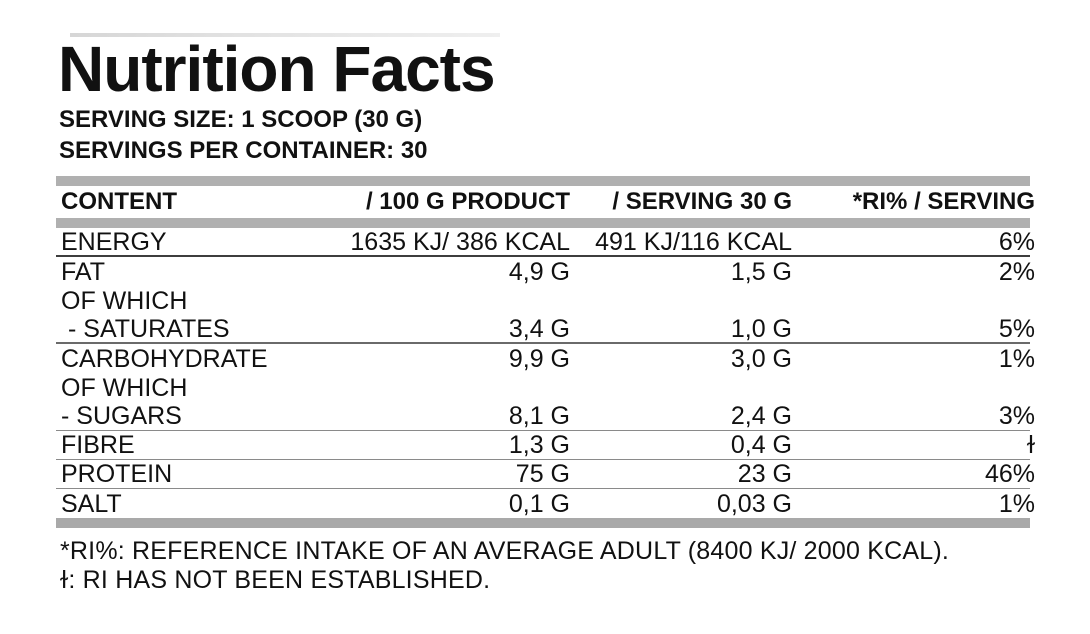  What do you see at coordinates (761, 271) in the screenshot?
I see `row-per-serving: 1,5 G` at bounding box center [761, 271].